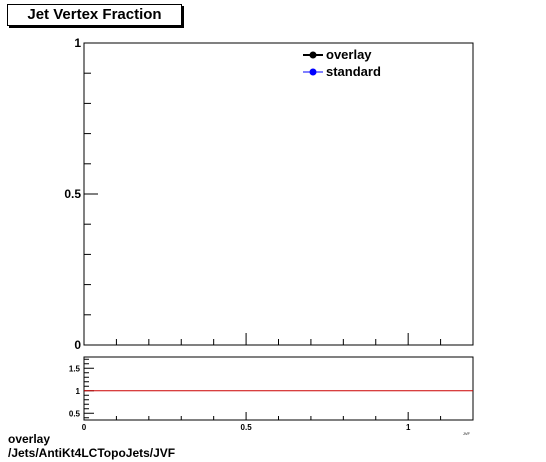  I want to click on legend-standard-label: standard, so click(353, 71).